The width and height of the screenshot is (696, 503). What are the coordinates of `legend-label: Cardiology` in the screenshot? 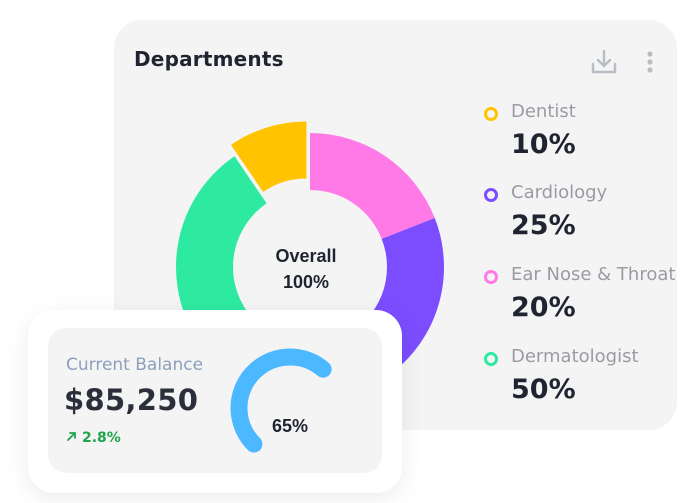 It's located at (559, 192).